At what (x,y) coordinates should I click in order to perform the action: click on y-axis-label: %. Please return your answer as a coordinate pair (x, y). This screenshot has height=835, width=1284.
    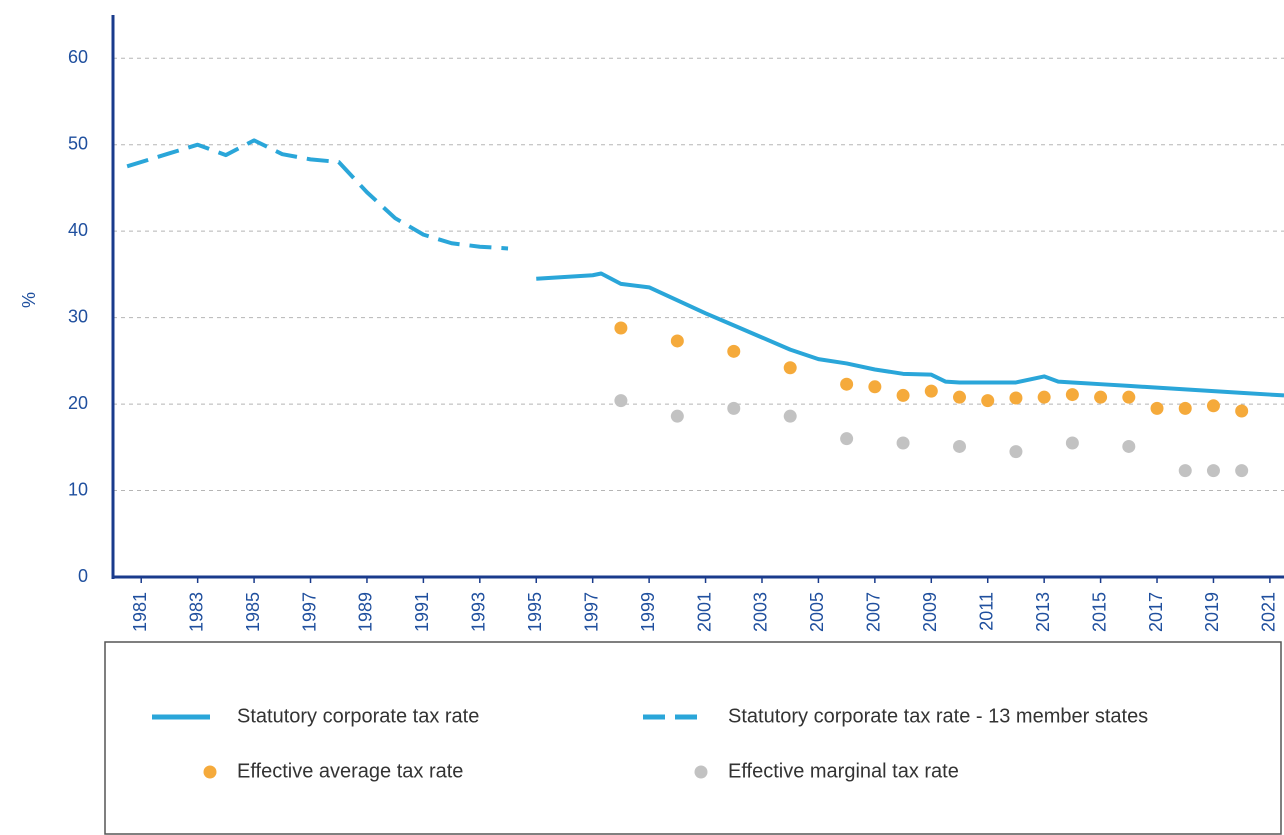
    Looking at the image, I should click on (29, 300).